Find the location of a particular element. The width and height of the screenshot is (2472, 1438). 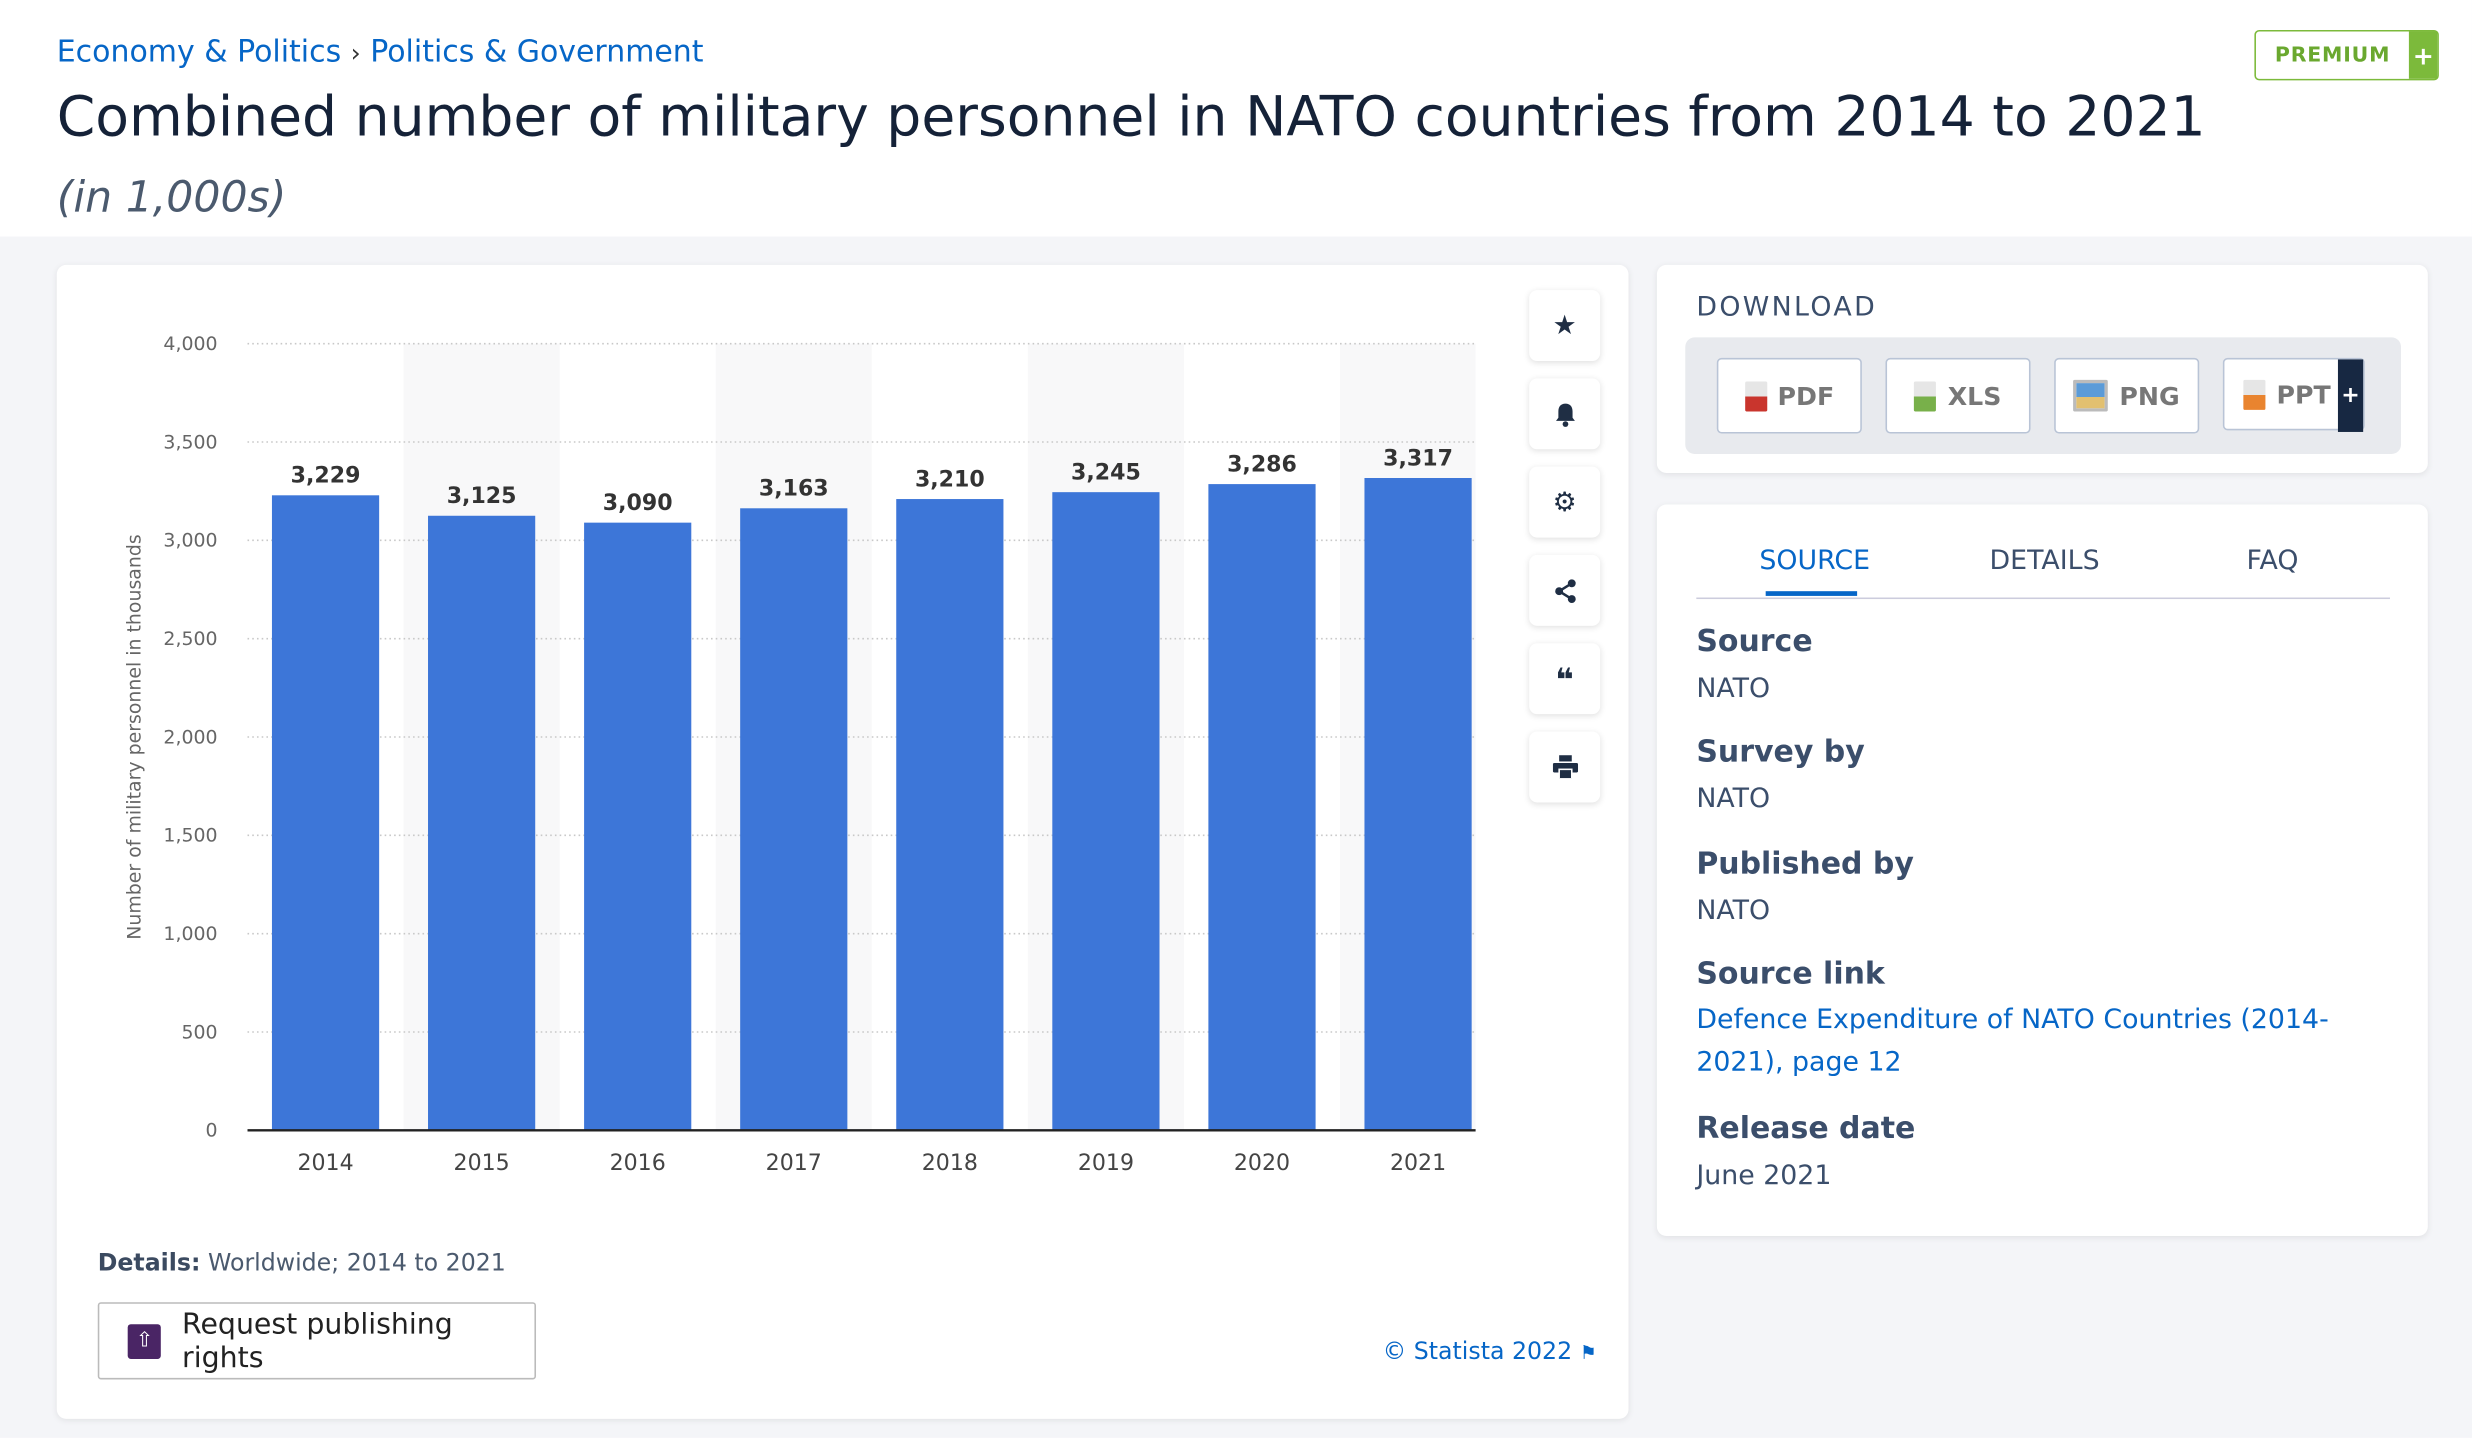

breadcrumb: Economy & Politics › Politics & Government is located at coordinates (385, 52).